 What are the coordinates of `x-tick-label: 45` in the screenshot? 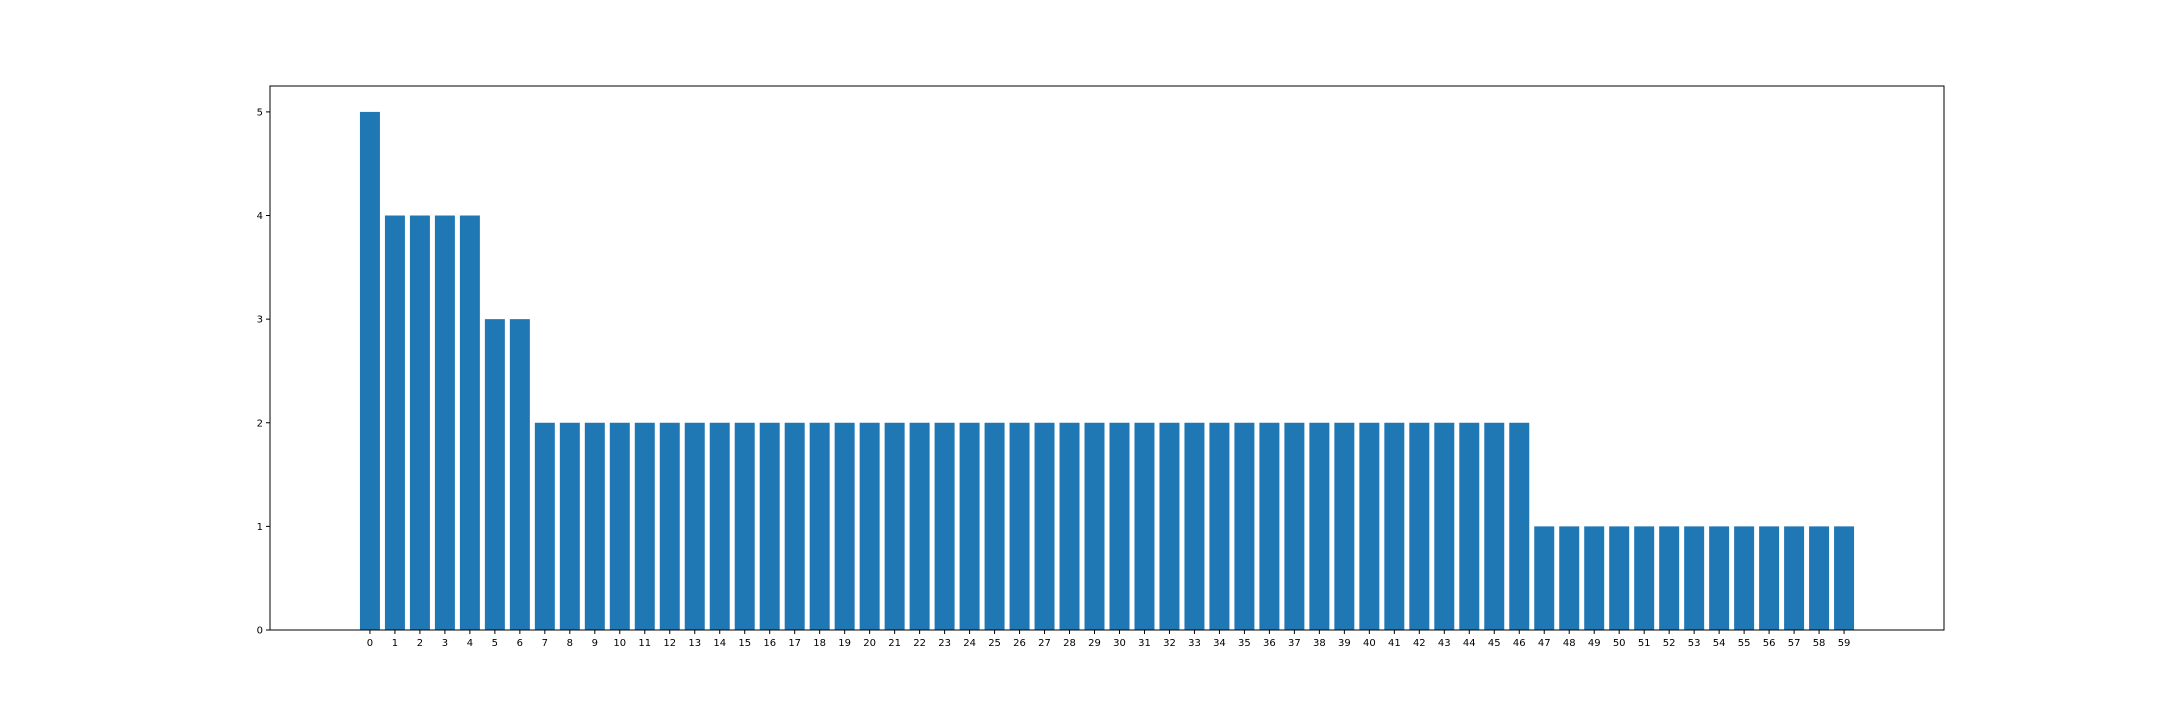 It's located at (1494, 643).